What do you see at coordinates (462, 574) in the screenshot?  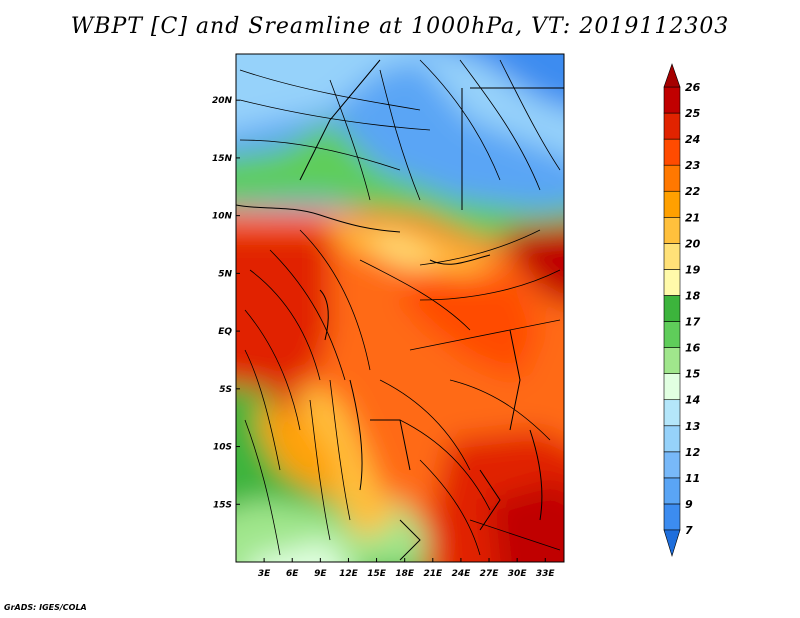 I see `lon-tick-label: 24E` at bounding box center [462, 574].